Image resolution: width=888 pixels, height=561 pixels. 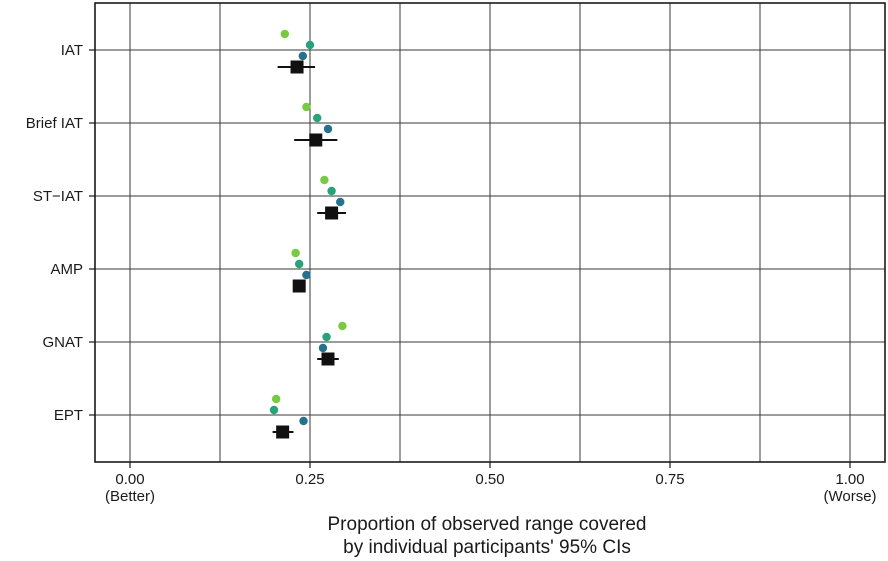 I want to click on y-tick-label: Brief IAT, so click(x=54, y=123).